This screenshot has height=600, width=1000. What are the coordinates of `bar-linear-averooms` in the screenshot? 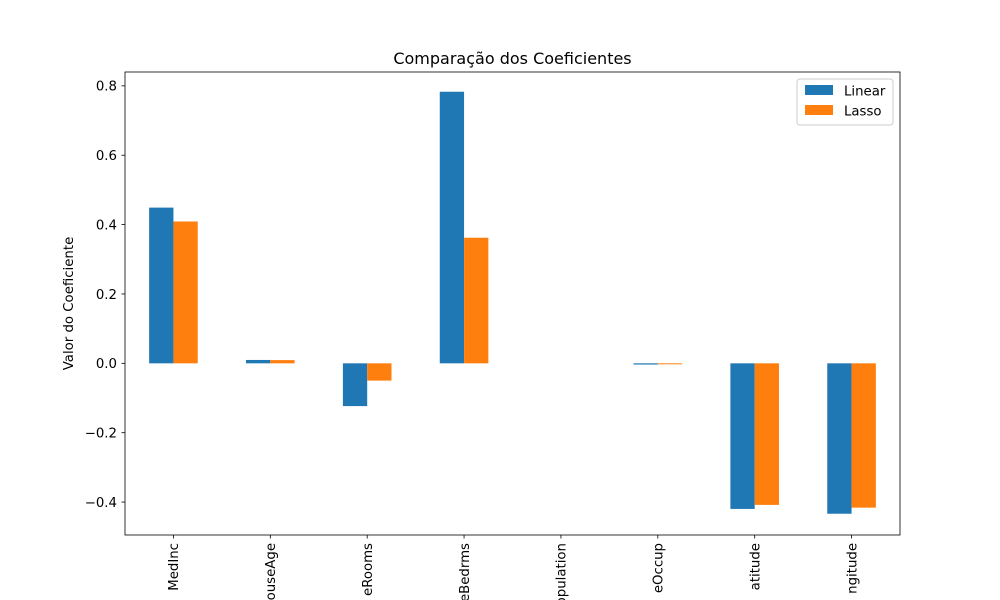 It's located at (355, 385).